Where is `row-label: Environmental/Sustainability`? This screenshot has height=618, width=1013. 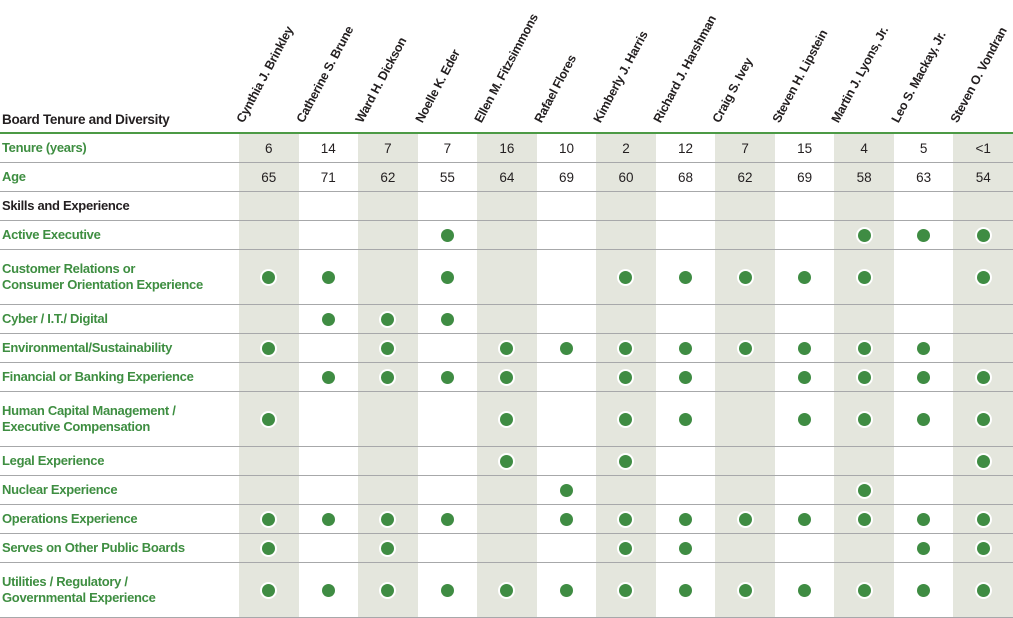
row-label: Environmental/Sustainability is located at coordinates (87, 348).